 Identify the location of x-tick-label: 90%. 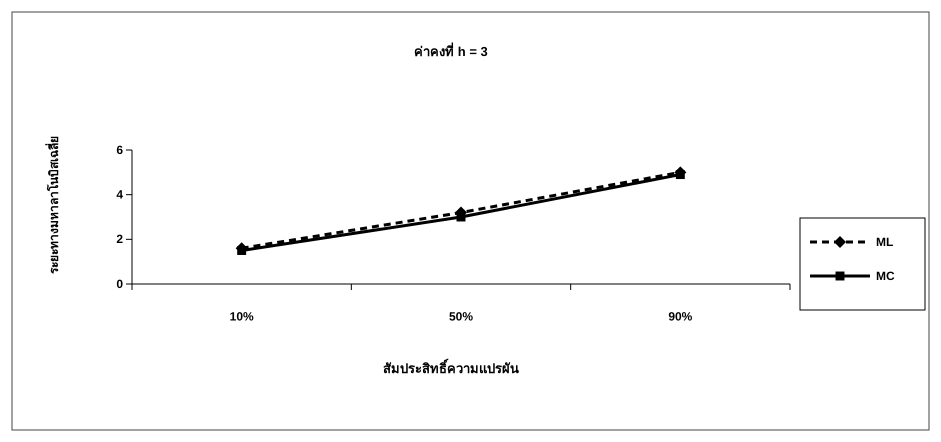
(680, 317).